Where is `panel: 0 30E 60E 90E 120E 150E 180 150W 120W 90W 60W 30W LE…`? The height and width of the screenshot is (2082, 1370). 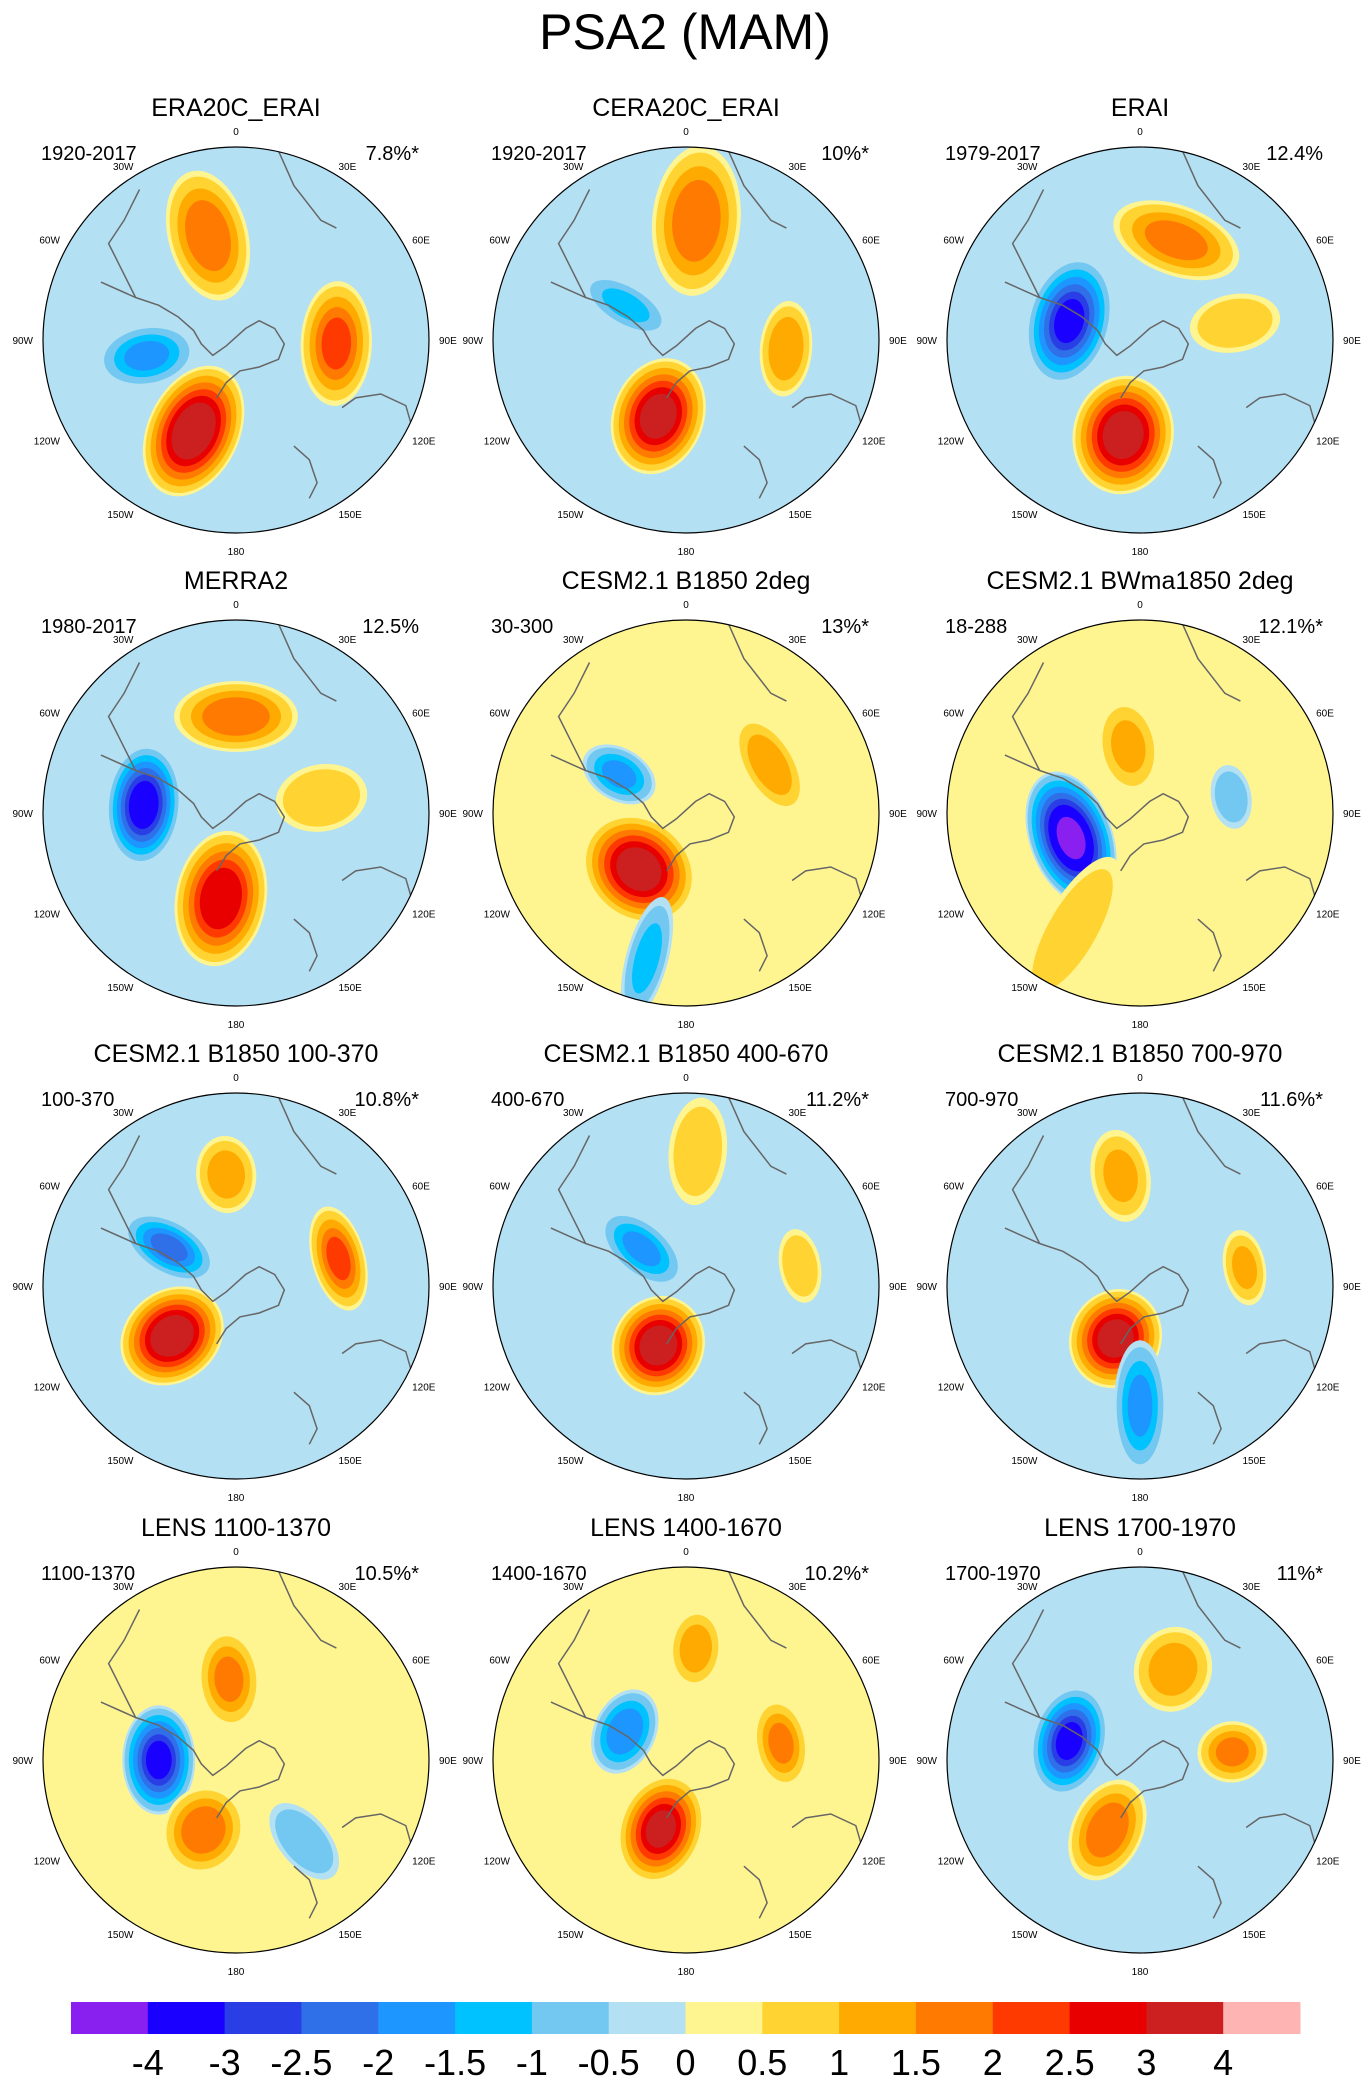
panel: 0 30E 60E 90E 120E 150E 180 150W 120W 90W 60W 30W LE… is located at coordinates (234, 1746).